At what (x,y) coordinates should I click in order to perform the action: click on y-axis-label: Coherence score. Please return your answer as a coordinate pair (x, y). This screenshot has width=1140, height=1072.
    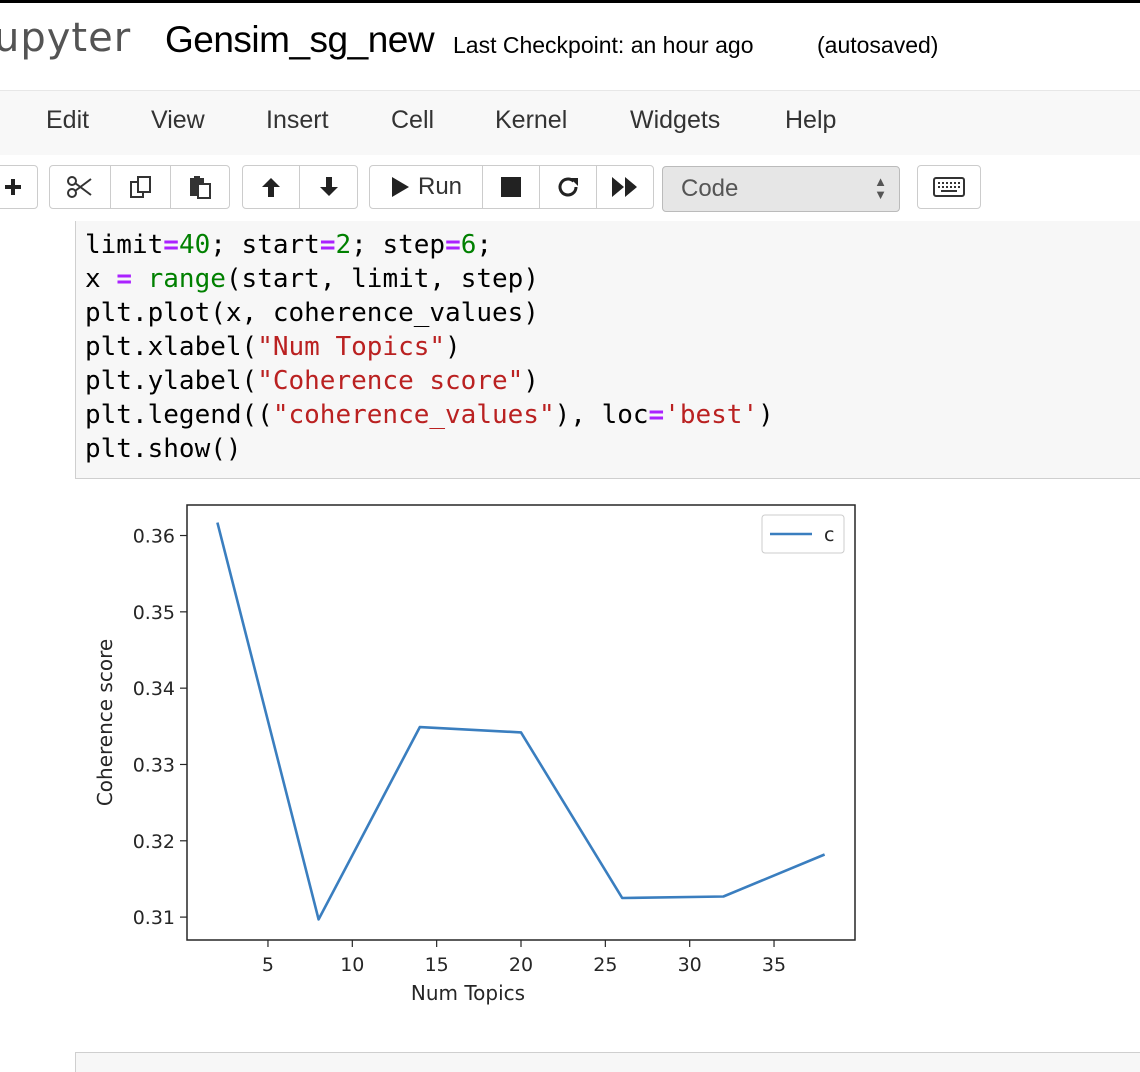
    Looking at the image, I should click on (105, 722).